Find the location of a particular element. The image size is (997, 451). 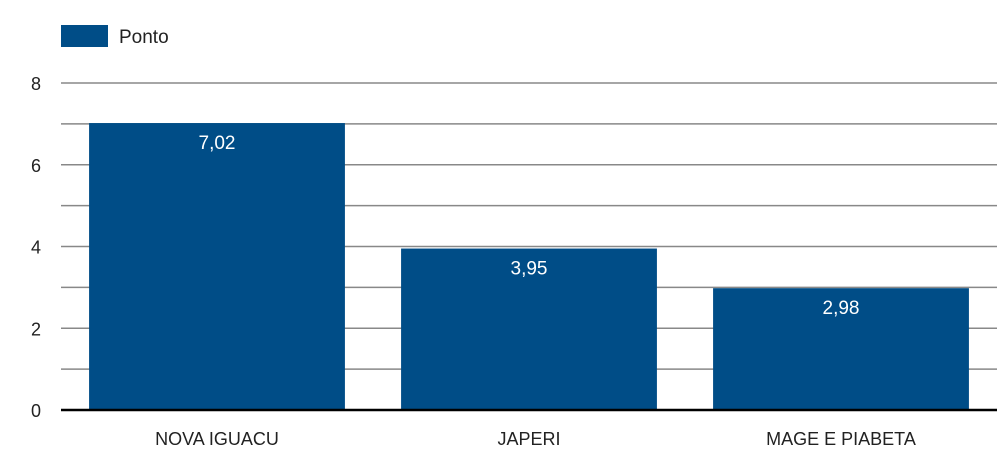

legend-swatch is located at coordinates (84, 36).